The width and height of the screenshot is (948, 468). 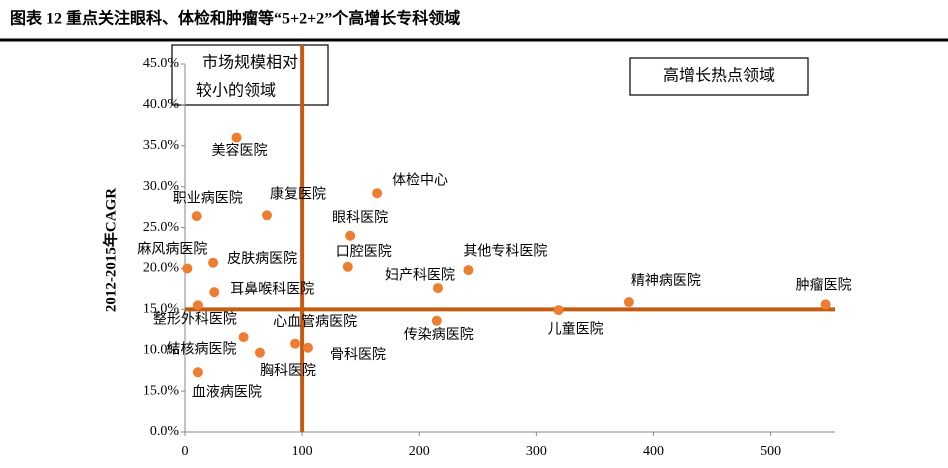 I want to click on point-label: 妇产科医院, so click(x=420, y=274).